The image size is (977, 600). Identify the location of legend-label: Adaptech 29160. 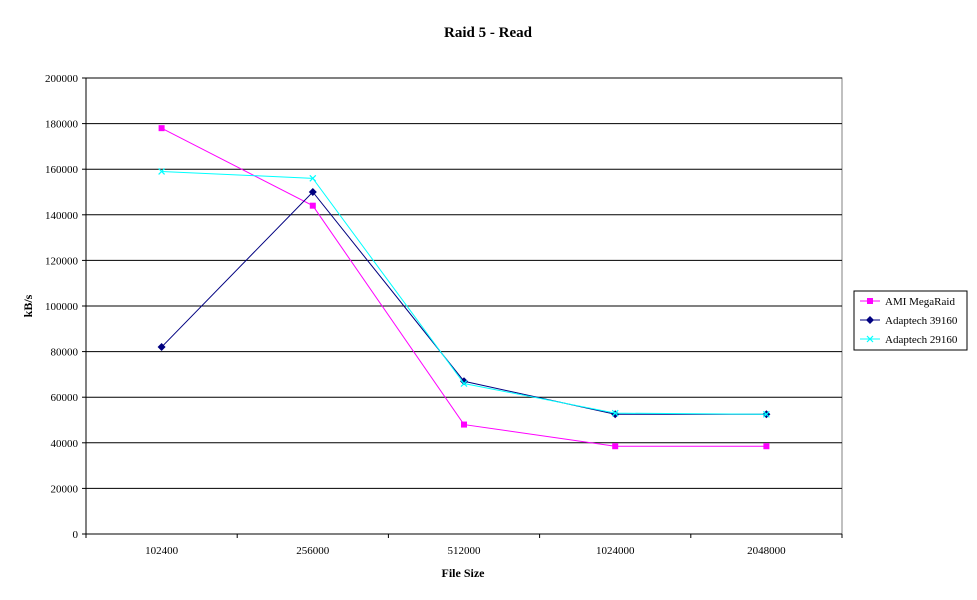
(921, 340).